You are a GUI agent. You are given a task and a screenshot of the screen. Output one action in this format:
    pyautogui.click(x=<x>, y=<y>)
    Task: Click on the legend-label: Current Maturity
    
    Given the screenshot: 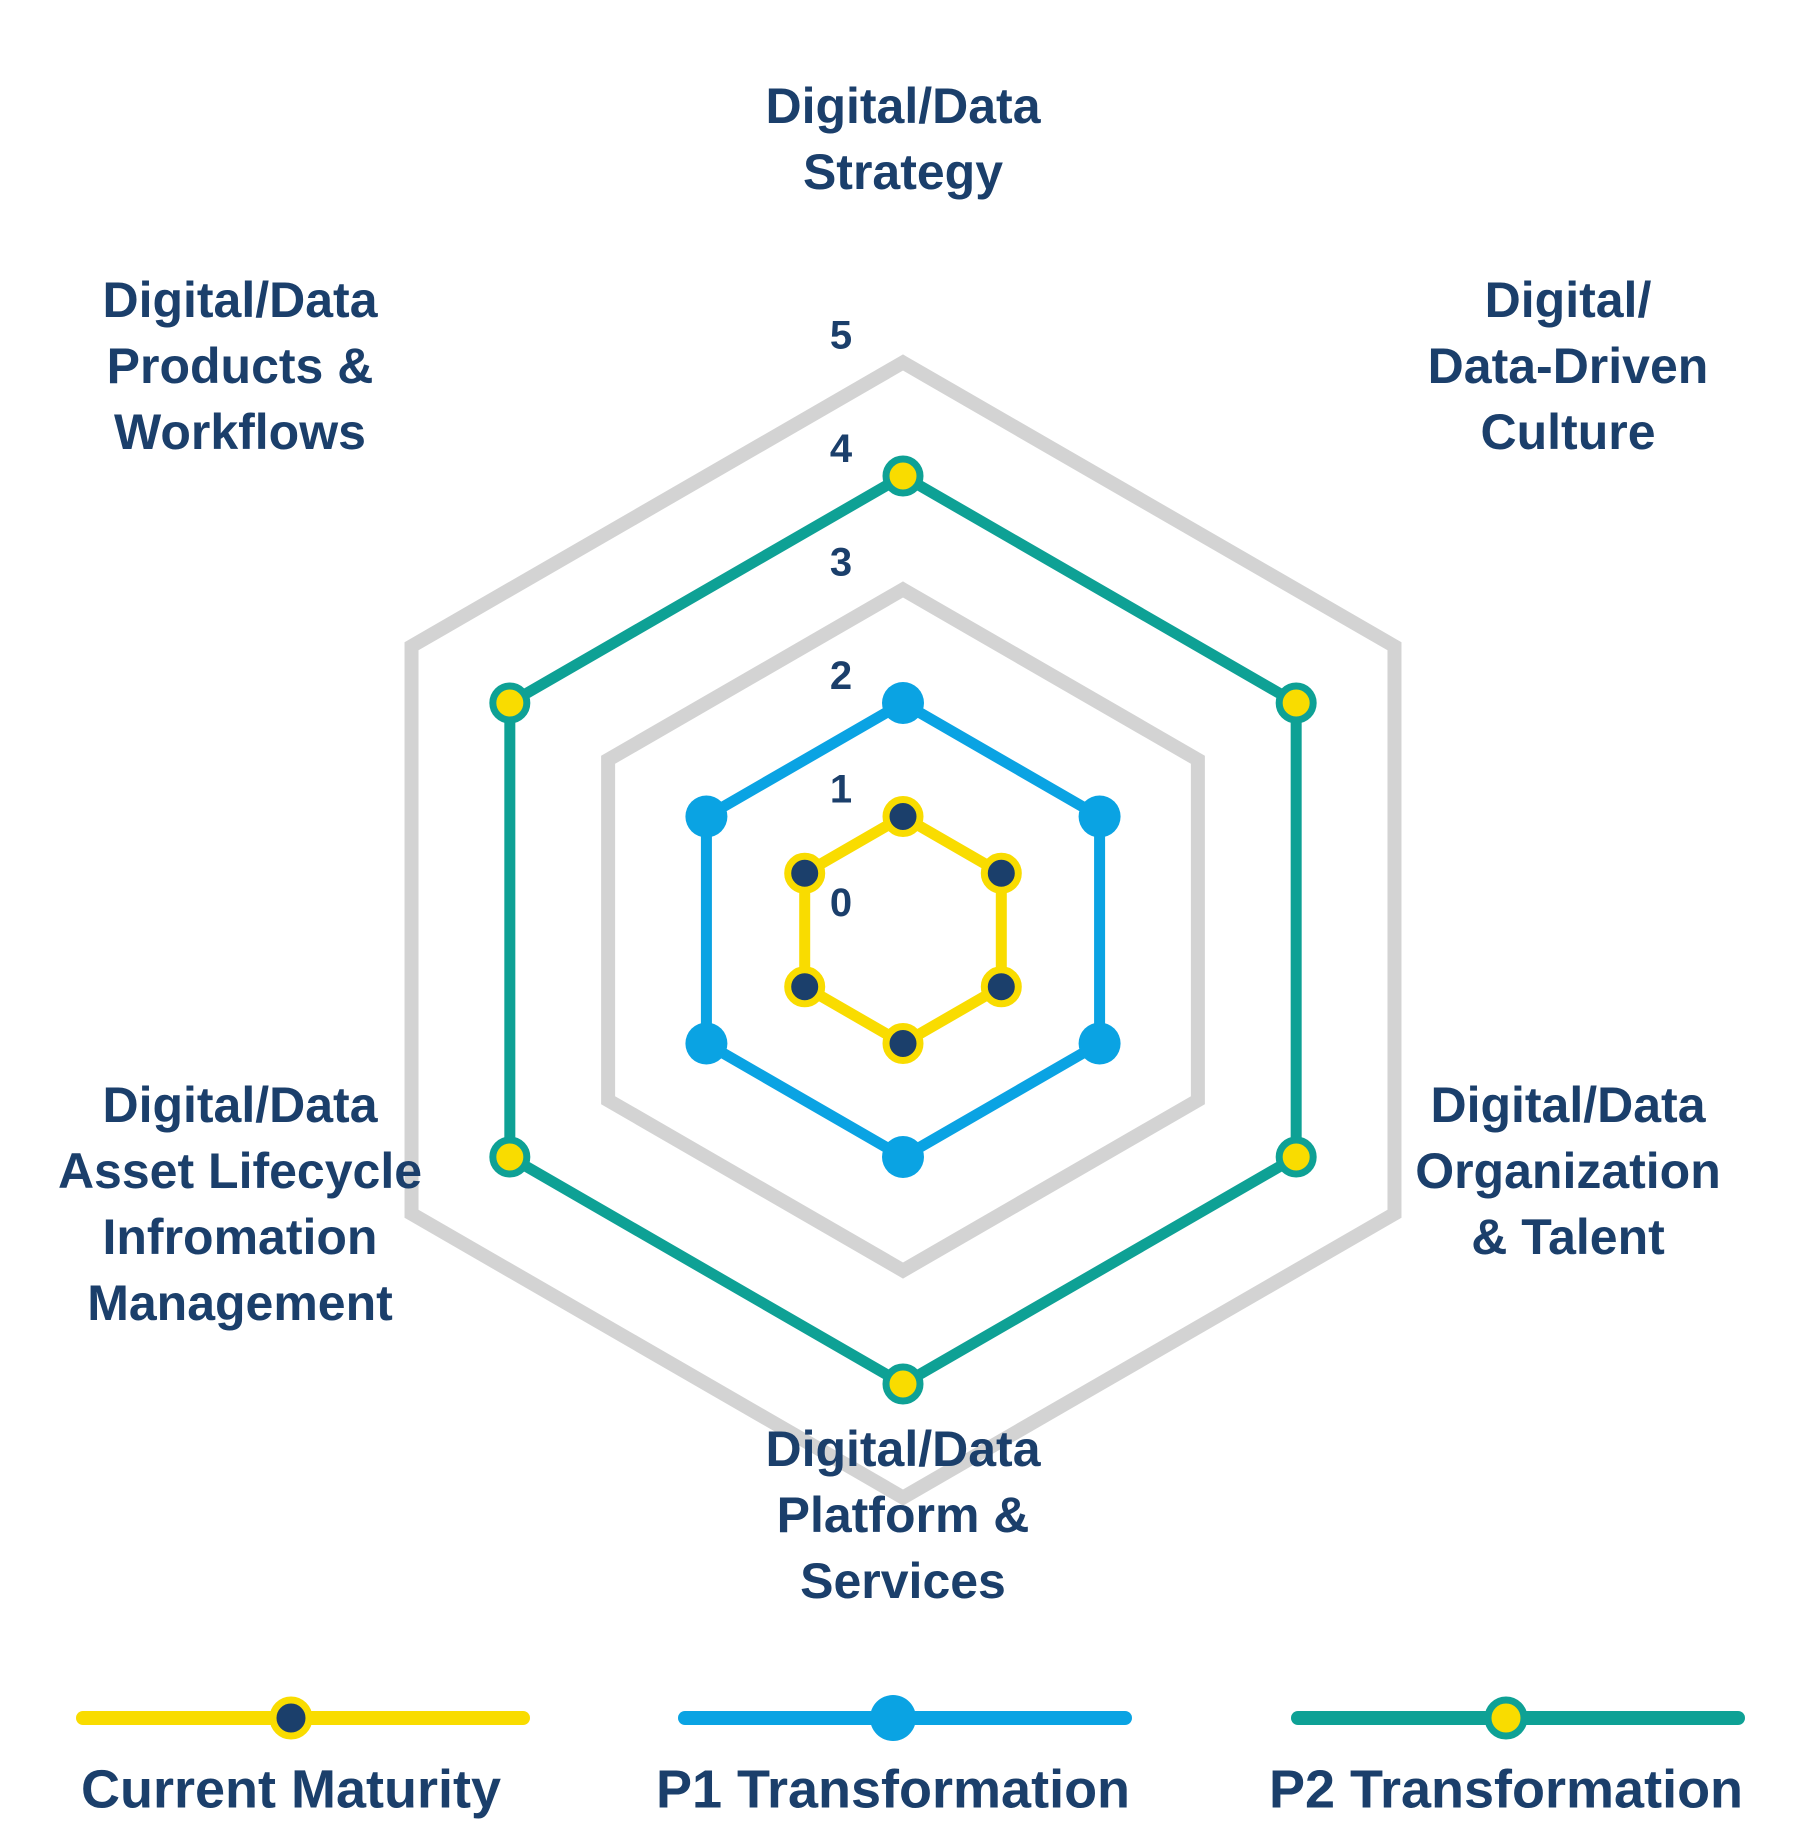 What is the action you would take?
    pyautogui.click(x=291, y=1789)
    